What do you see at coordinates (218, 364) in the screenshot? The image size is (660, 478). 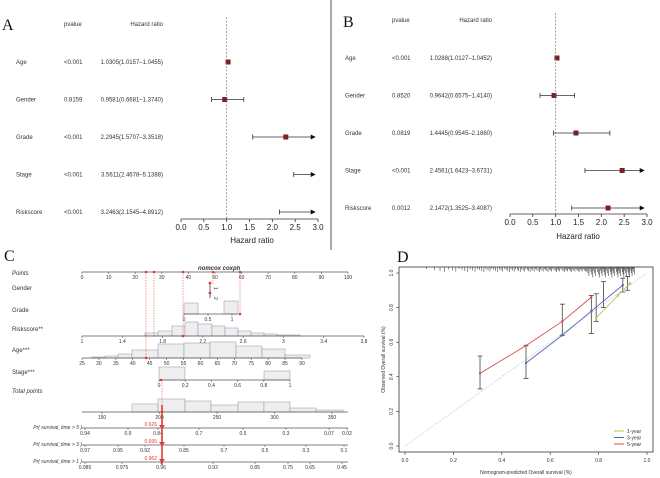 I see `age-tick-label: 65` at bounding box center [218, 364].